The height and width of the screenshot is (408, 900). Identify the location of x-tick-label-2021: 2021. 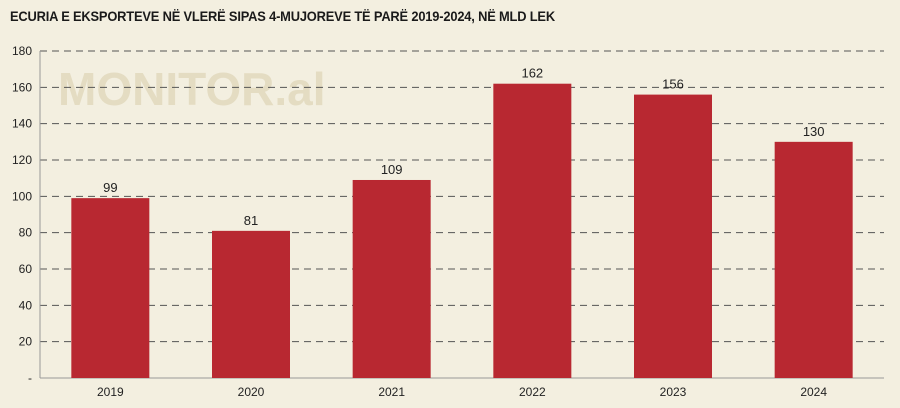
(391, 392).